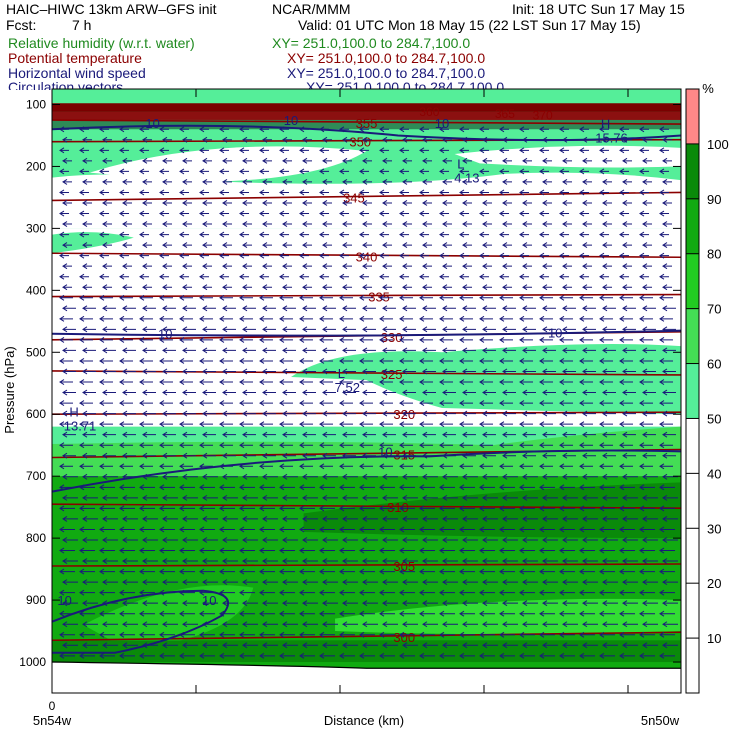 The image size is (740, 740). What do you see at coordinates (228, 164) in the screenshot?
I see `rh-dry-gap-upper` at bounding box center [228, 164].